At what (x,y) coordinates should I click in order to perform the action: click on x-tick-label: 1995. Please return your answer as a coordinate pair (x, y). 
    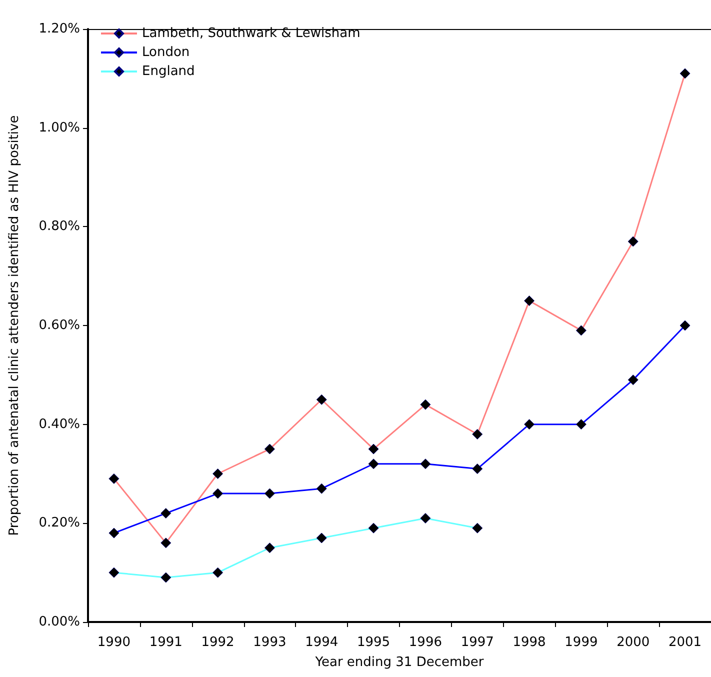
    Looking at the image, I should click on (373, 642).